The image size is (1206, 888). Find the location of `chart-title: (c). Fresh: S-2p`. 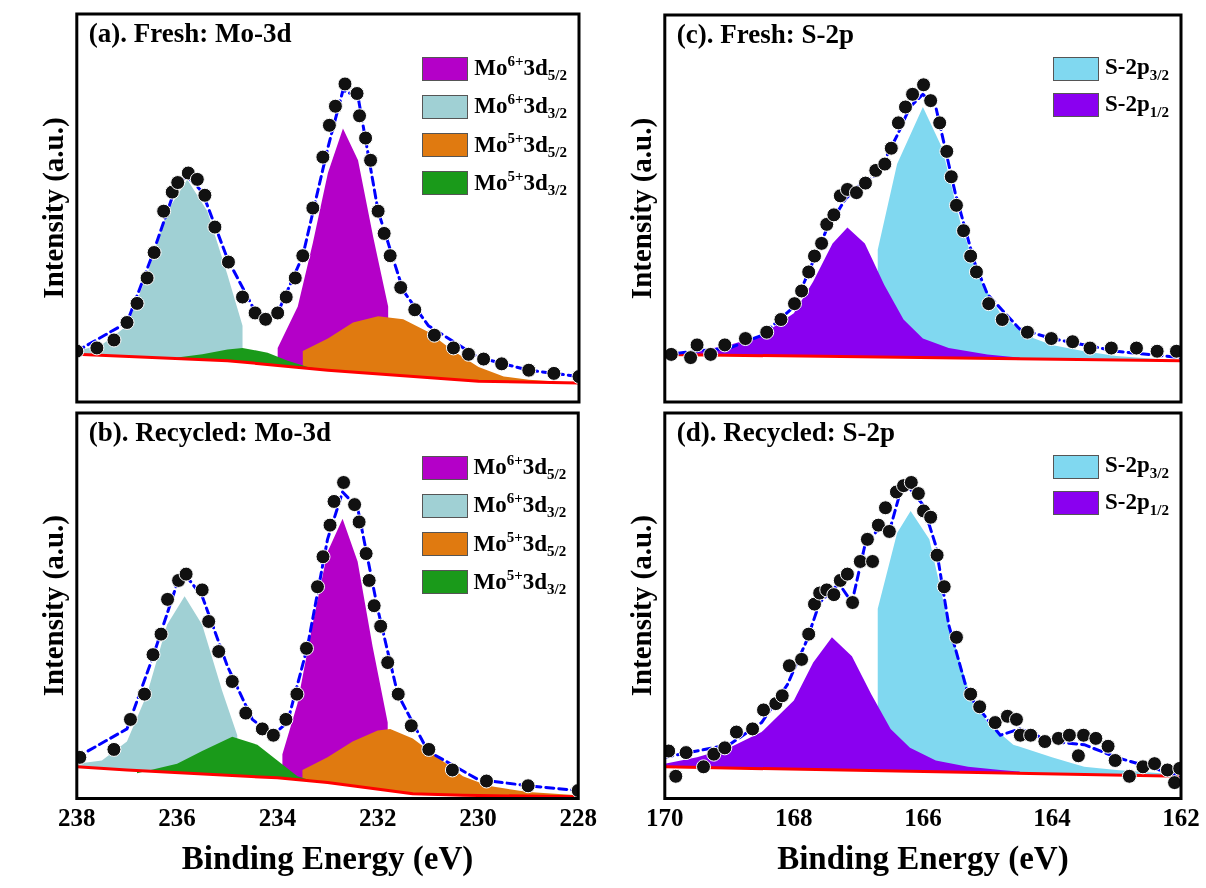

chart-title: (c). Fresh: S-2p is located at coordinates (765, 34).